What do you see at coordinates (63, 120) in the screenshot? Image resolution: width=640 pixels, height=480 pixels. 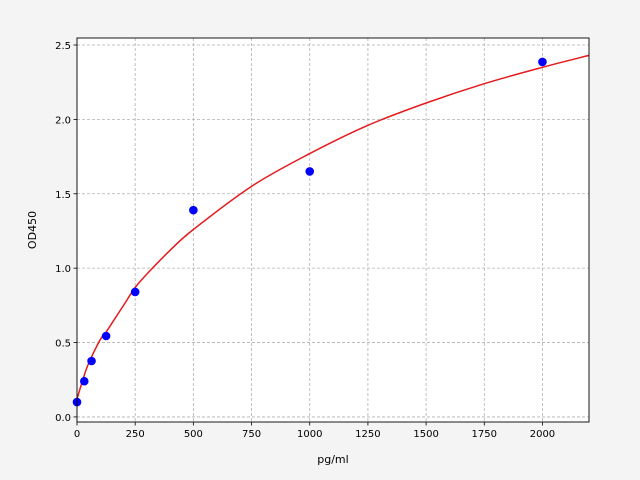 I see `y-tick-label: 2.0` at bounding box center [63, 120].